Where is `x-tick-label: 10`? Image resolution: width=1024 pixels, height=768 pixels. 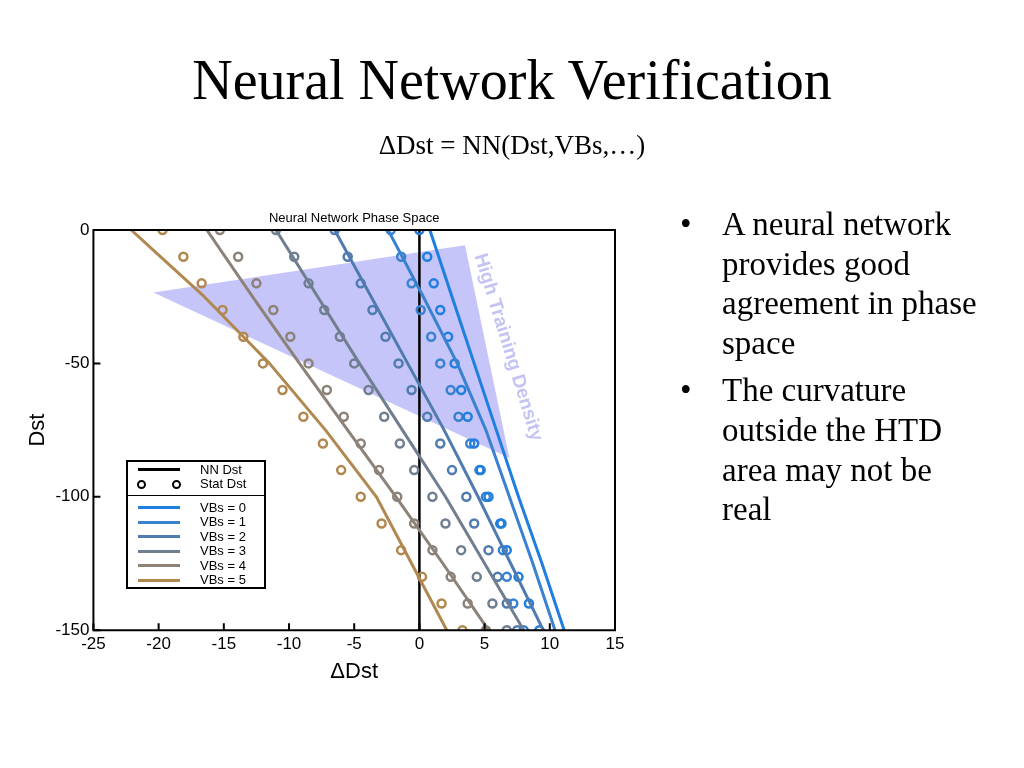 x-tick-label: 10 is located at coordinates (550, 644).